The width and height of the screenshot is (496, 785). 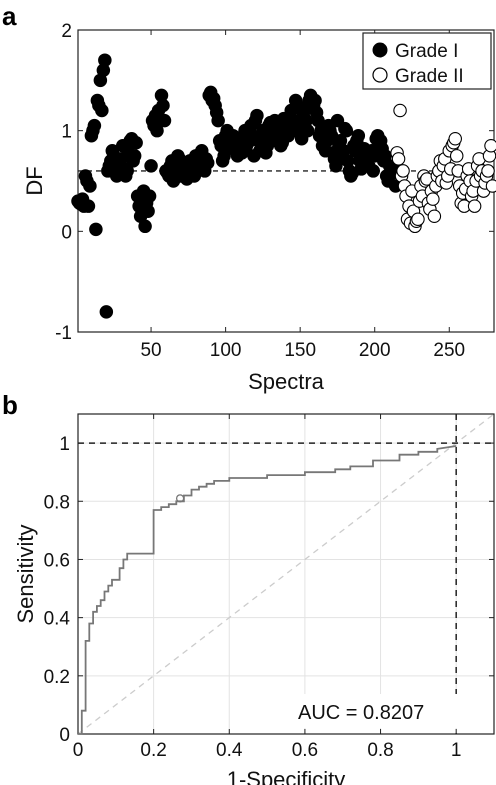 What do you see at coordinates (57, 677) in the screenshot?
I see `y-tick-label-b: 0.2` at bounding box center [57, 677].